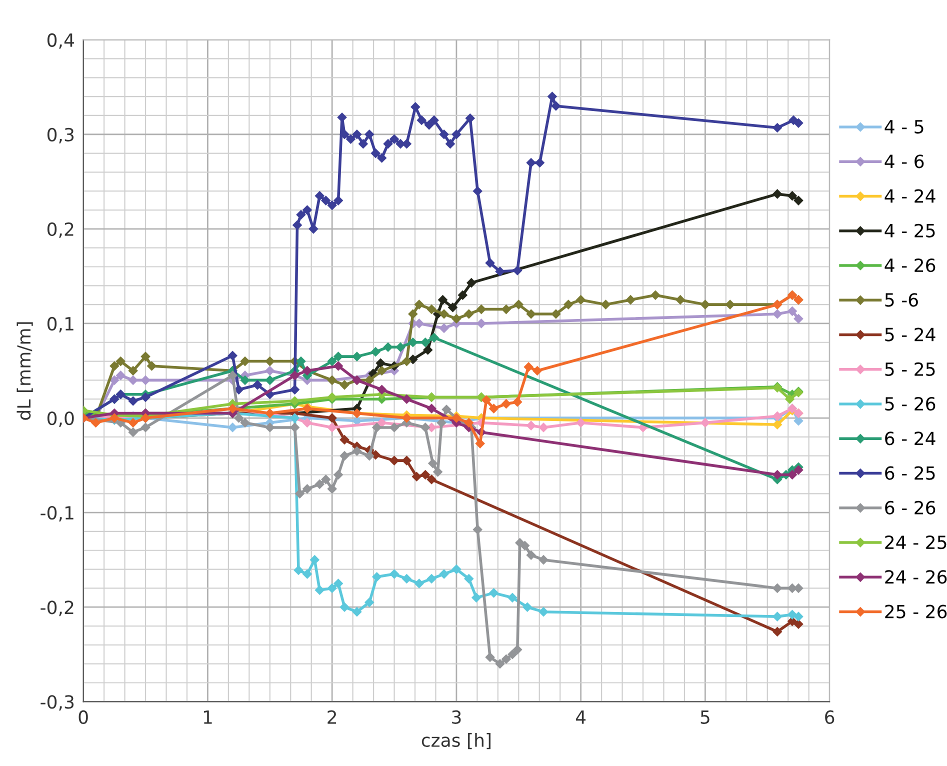 Image resolution: width=947 pixels, height=766 pixels. I want to click on legend-label: 6 - 26, so click(910, 507).